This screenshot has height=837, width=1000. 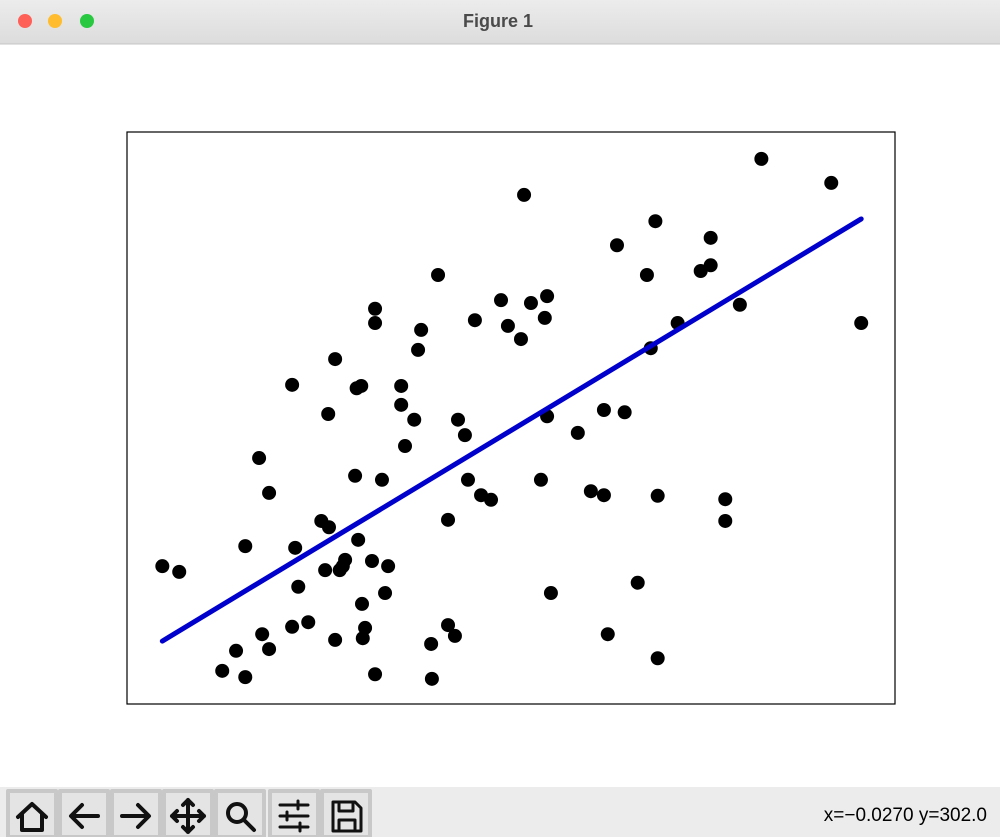 I want to click on home-icon, so click(x=32, y=817).